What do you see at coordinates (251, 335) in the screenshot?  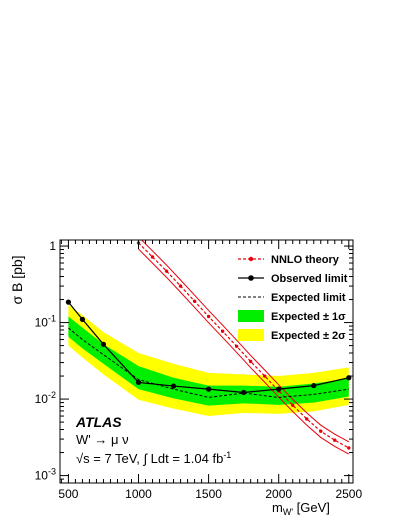 I see `legend-swatch-band2` at bounding box center [251, 335].